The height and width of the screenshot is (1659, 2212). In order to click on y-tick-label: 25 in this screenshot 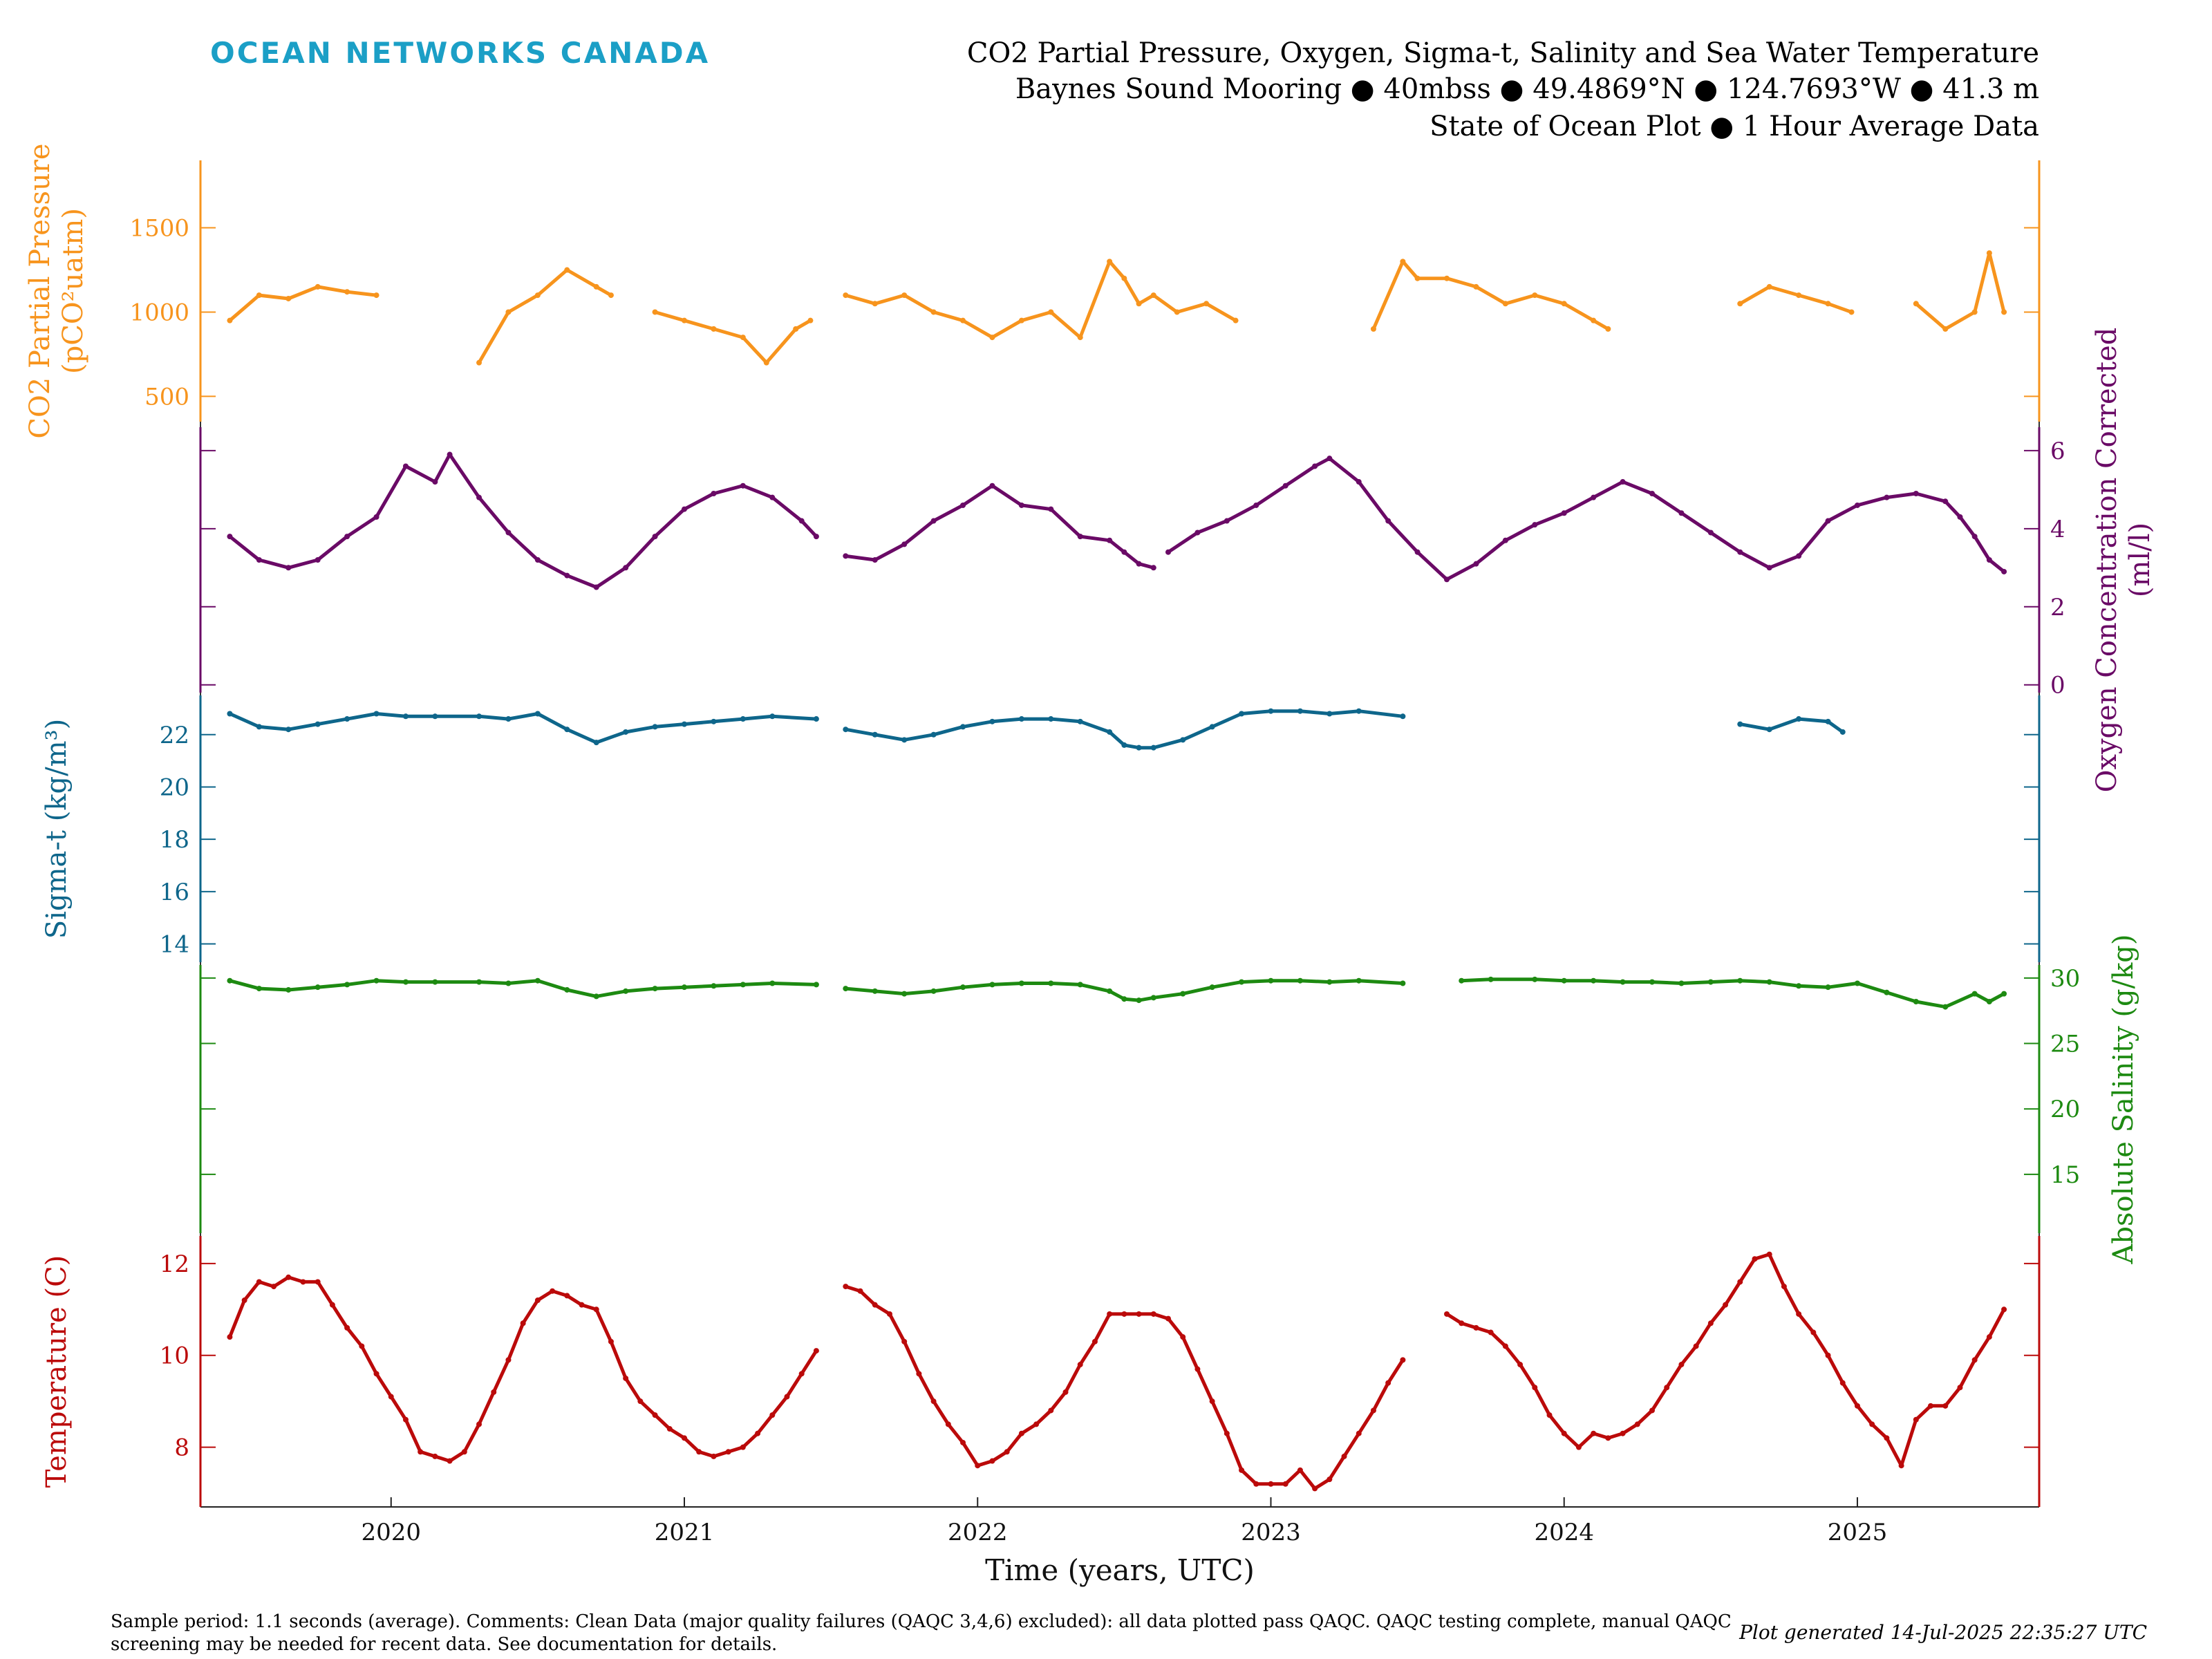, I will do `click(2065, 1044)`.